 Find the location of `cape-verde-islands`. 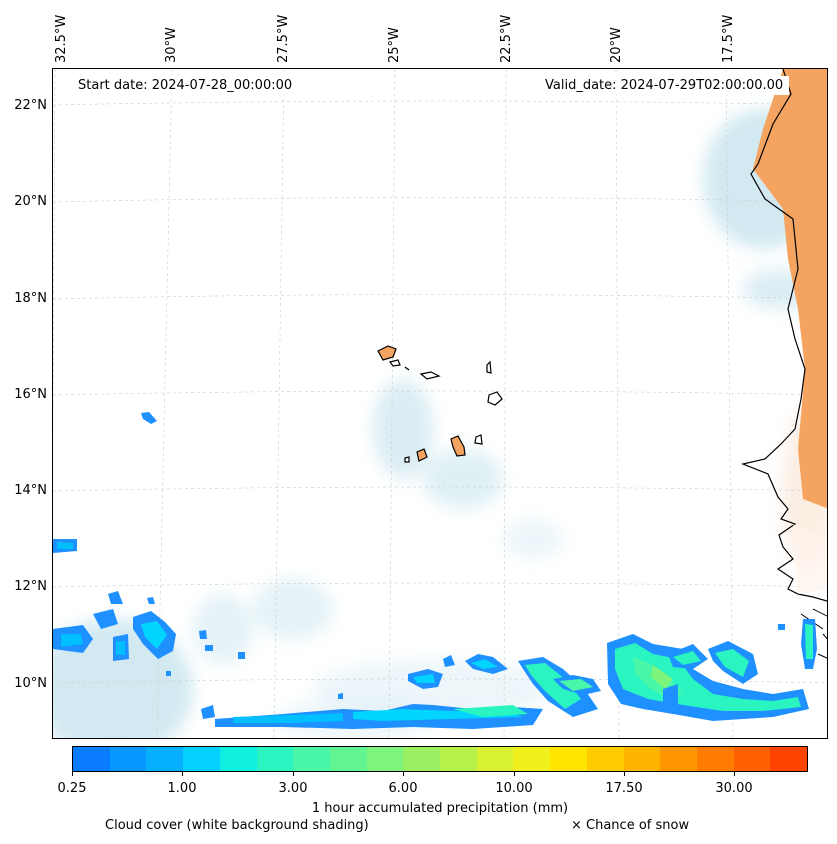

cape-verde-islands is located at coordinates (440, 404).